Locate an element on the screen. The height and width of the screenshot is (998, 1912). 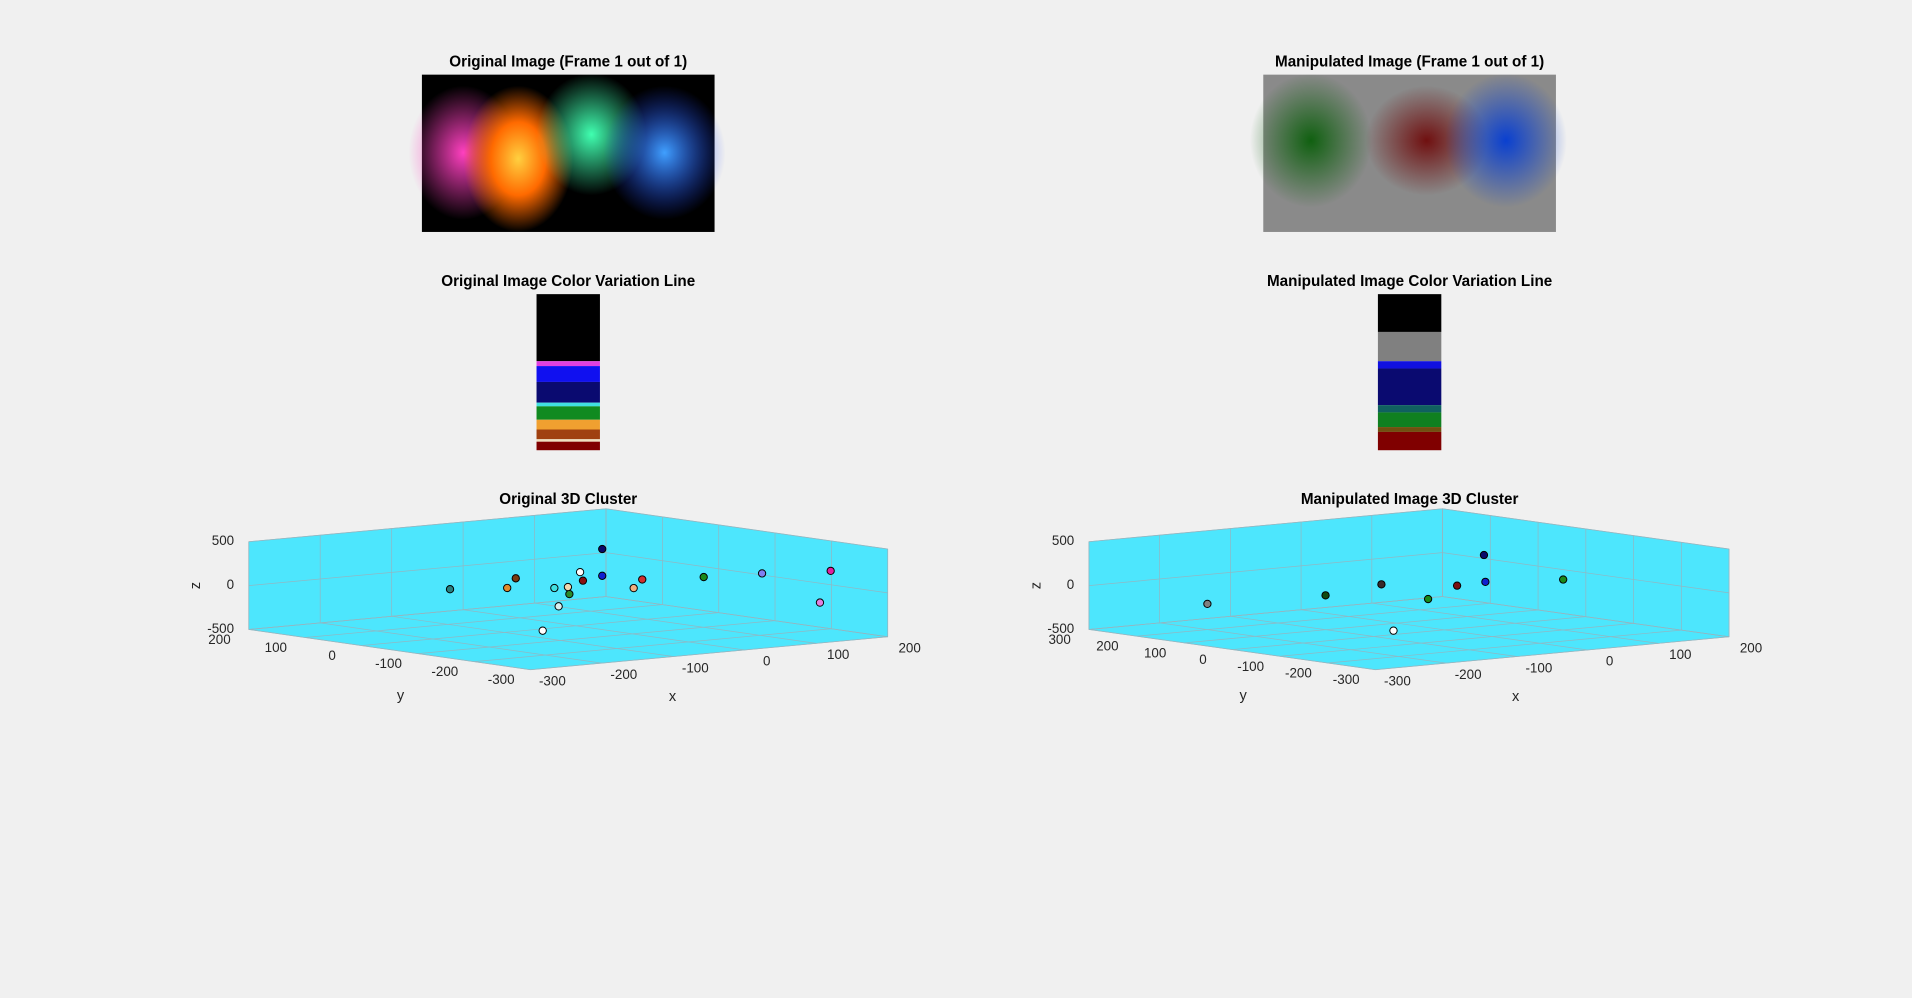
chart-title: Manipulated Image 3D Cluster is located at coordinates (1410, 499).